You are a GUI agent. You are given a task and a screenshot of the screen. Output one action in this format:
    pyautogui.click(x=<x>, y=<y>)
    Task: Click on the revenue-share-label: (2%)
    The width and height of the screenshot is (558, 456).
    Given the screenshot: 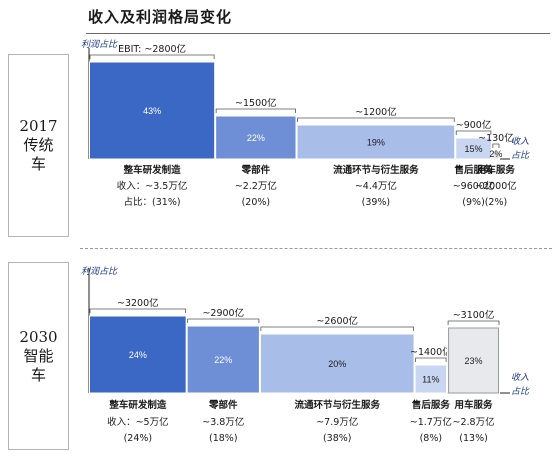 What is the action you would take?
    pyautogui.click(x=496, y=202)
    